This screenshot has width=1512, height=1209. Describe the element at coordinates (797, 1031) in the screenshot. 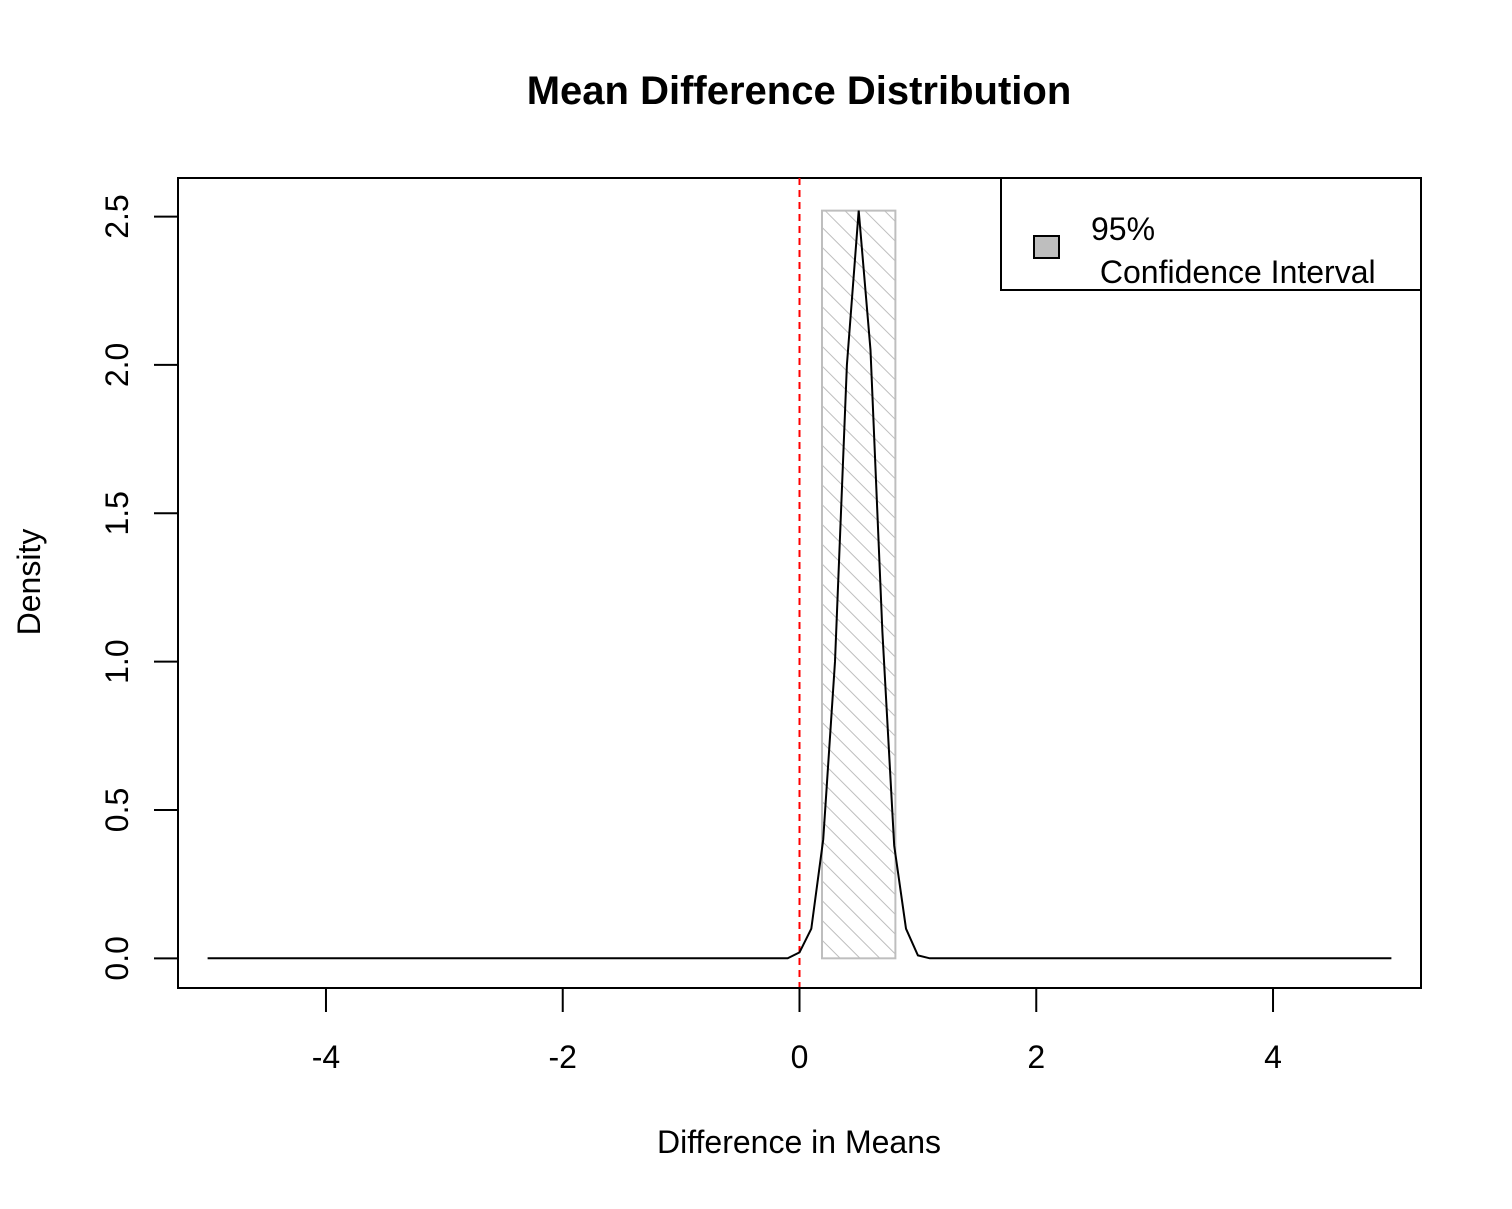

I see `x-axis: -4 -2 0 2 4` at that location.